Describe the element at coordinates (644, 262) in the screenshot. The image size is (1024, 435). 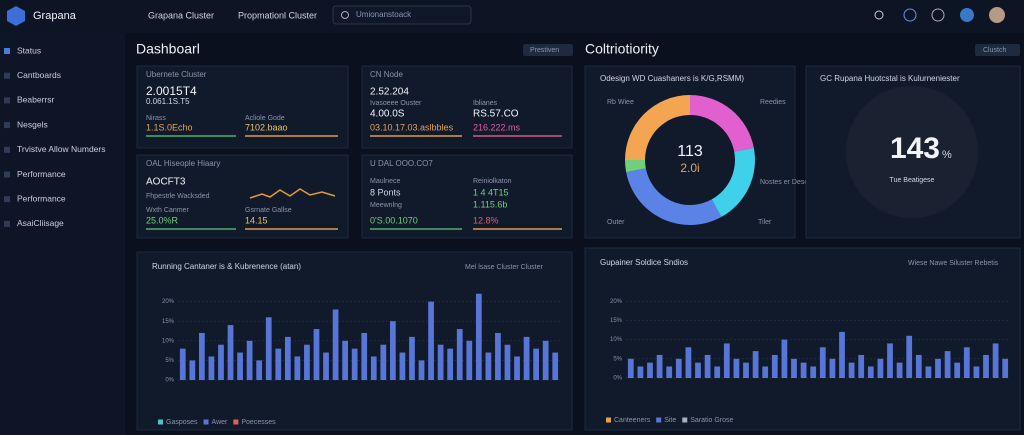
I see `panel-title: Gupainer Soldice Sndios` at that location.